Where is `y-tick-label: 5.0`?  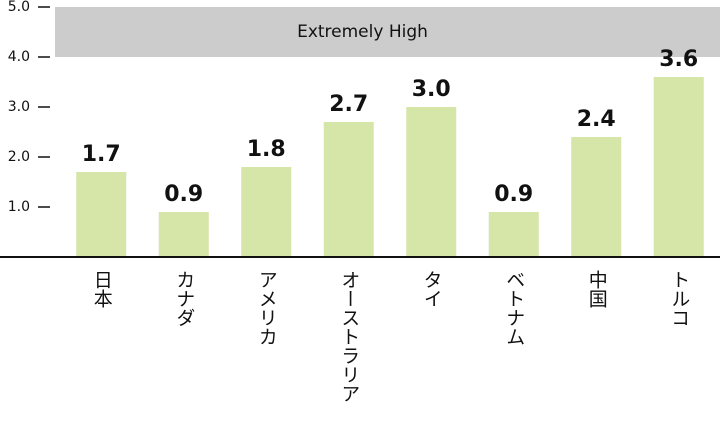 y-tick-label: 5.0 is located at coordinates (19, 7).